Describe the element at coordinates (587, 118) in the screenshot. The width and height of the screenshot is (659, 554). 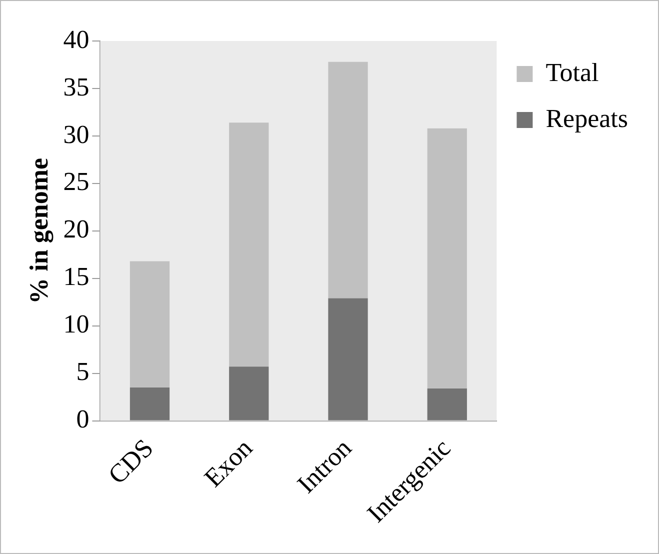
I see `legend-label: Repeats` at that location.